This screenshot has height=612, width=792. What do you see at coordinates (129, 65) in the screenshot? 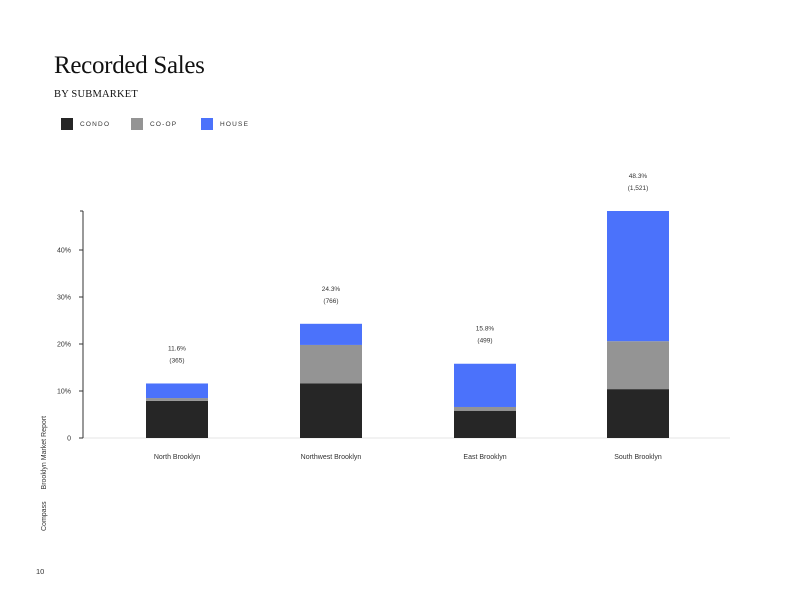
I see `page-title: Recorded Sales` at bounding box center [129, 65].